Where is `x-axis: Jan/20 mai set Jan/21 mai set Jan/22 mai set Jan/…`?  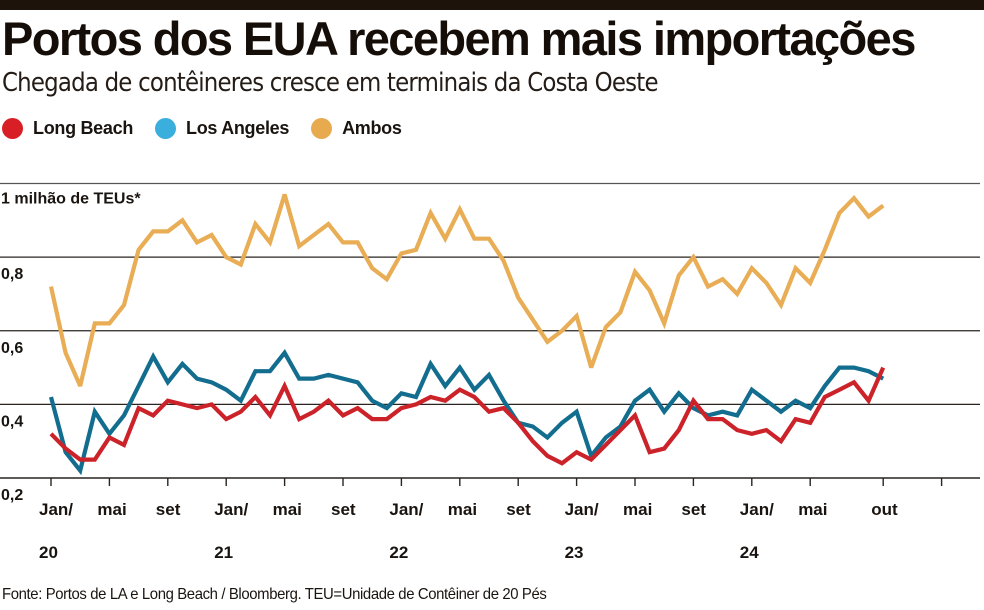 x-axis: Jan/20 mai set Jan/21 mai set Jan/22 mai set Jan/… is located at coordinates (491, 520).